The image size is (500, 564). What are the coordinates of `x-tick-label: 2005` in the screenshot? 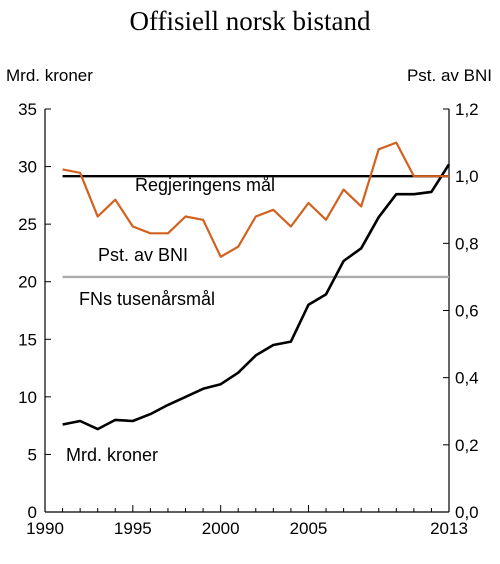 It's located at (309, 528).